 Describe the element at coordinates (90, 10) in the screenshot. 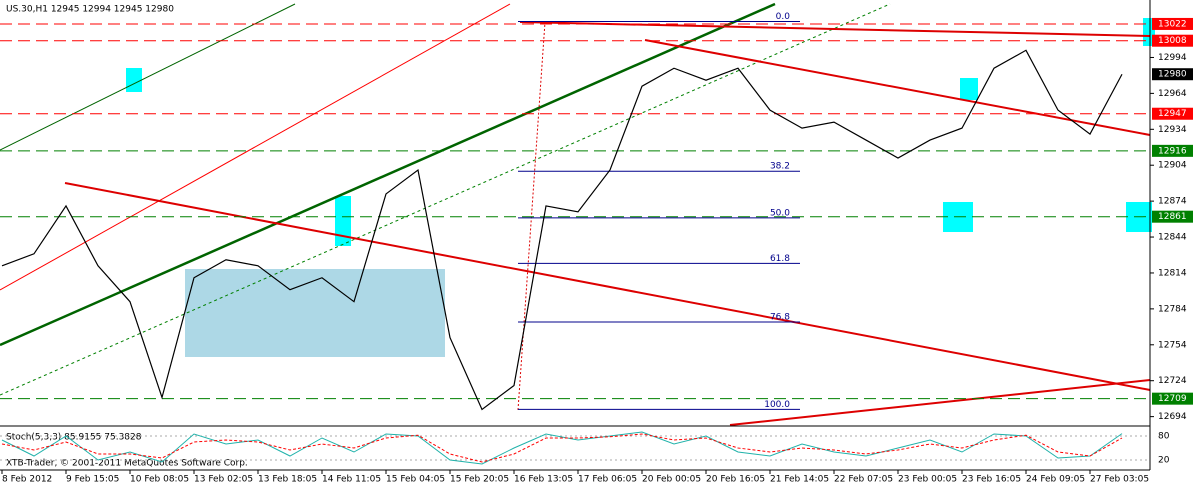

I see `chart-title: US.30,H1 12945 12994 12945 12980` at that location.